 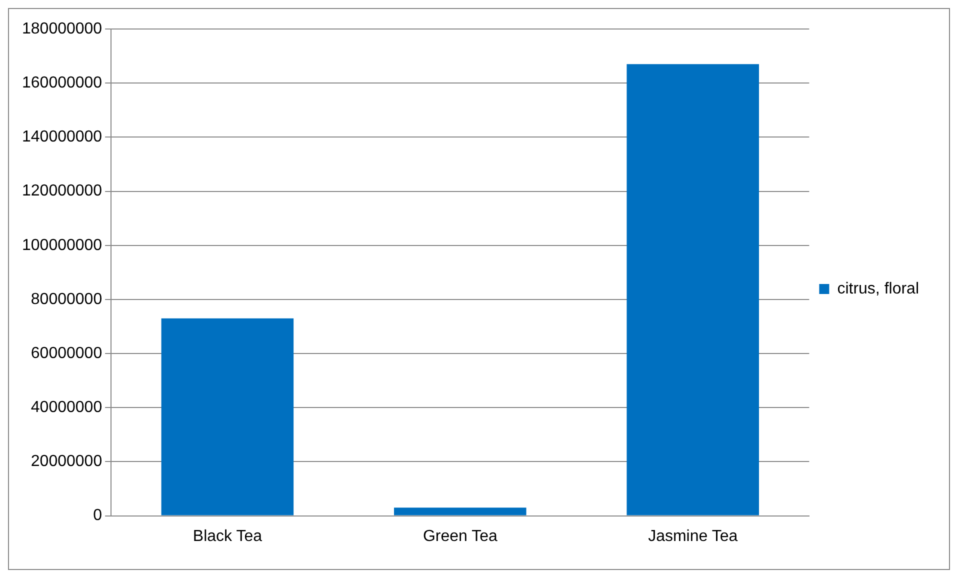 What do you see at coordinates (878, 289) in the screenshot?
I see `legend-label: citrus, floral` at bounding box center [878, 289].